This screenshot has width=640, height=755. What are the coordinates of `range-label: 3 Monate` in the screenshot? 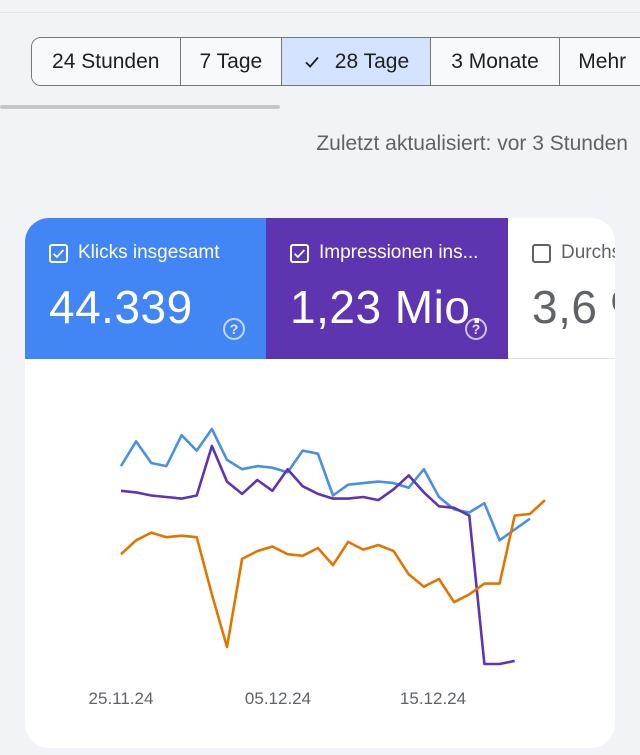 It's located at (495, 61).